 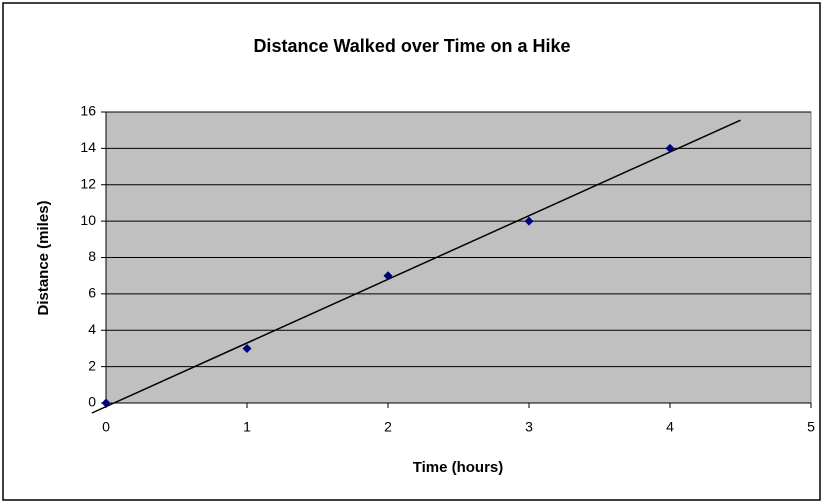 I want to click on y-tick-label: 4, so click(x=92, y=329).